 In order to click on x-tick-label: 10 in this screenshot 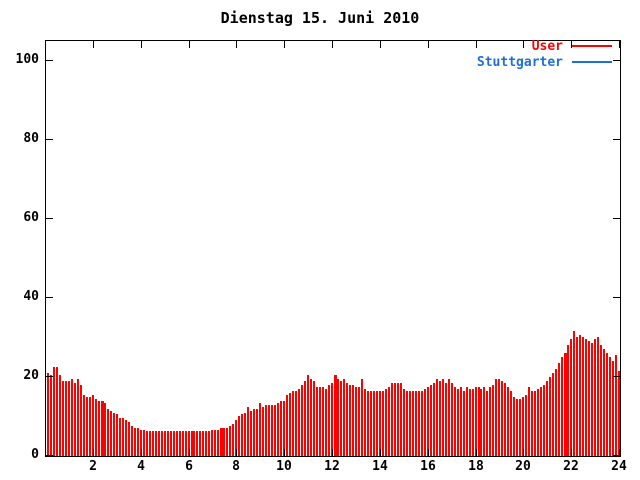, I will do `click(284, 466)`.